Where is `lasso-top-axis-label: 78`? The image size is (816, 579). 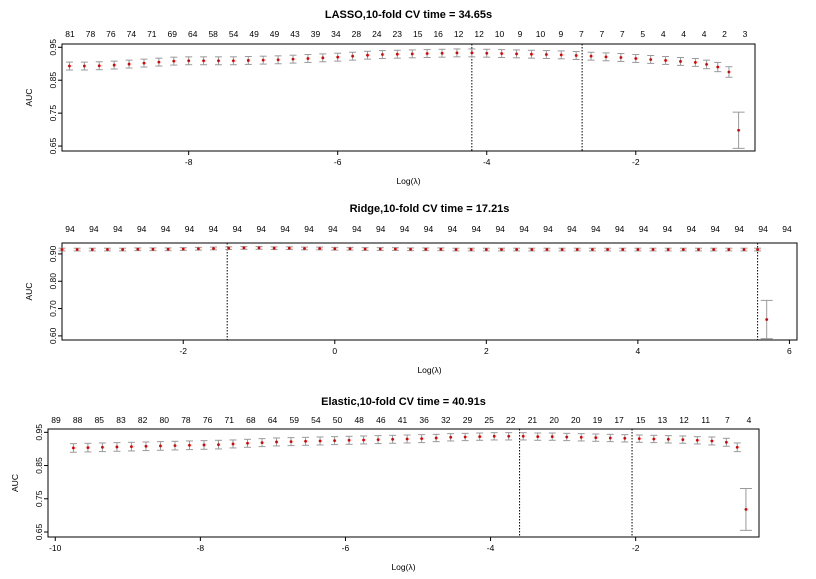 lasso-top-axis-label: 78 is located at coordinates (91, 34).